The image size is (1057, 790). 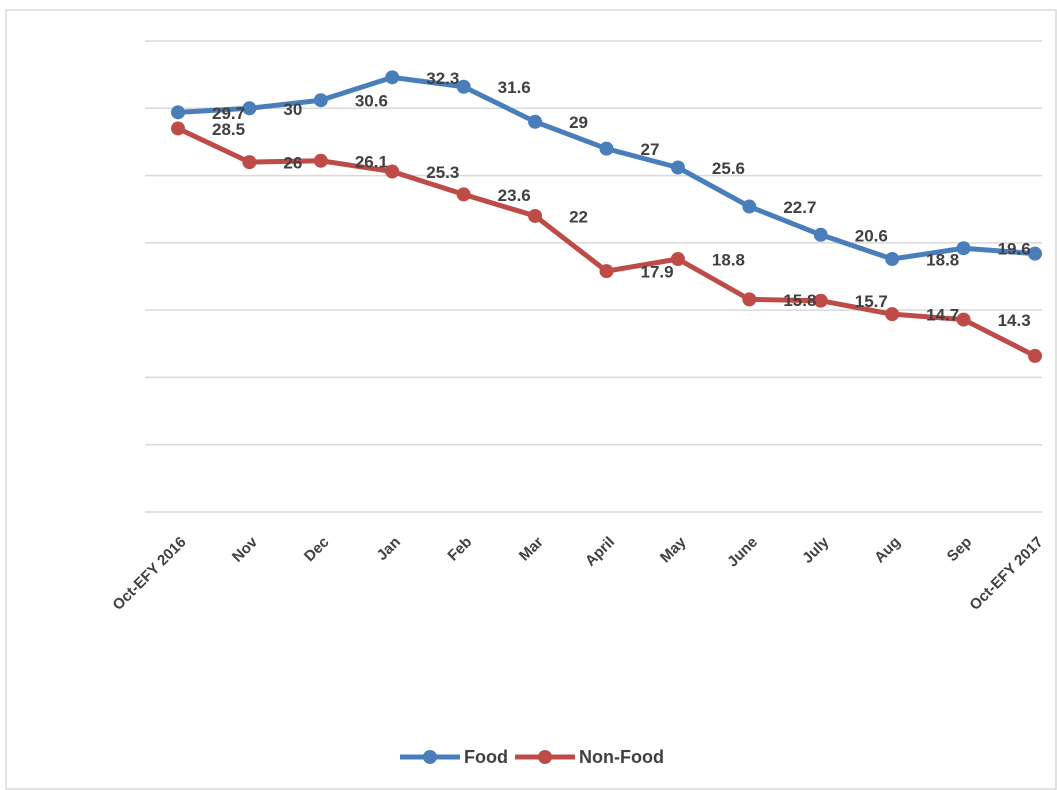 I want to click on data-label: 26.1, so click(x=371, y=161).